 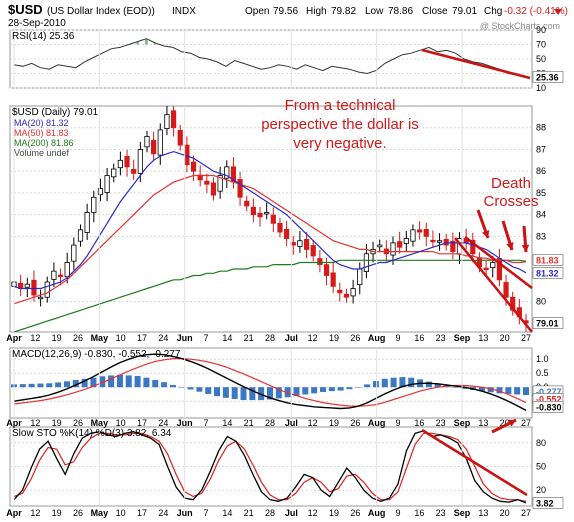 What do you see at coordinates (55, 112) in the screenshot?
I see `price-title: $USD (Daily) 79.01` at bounding box center [55, 112].